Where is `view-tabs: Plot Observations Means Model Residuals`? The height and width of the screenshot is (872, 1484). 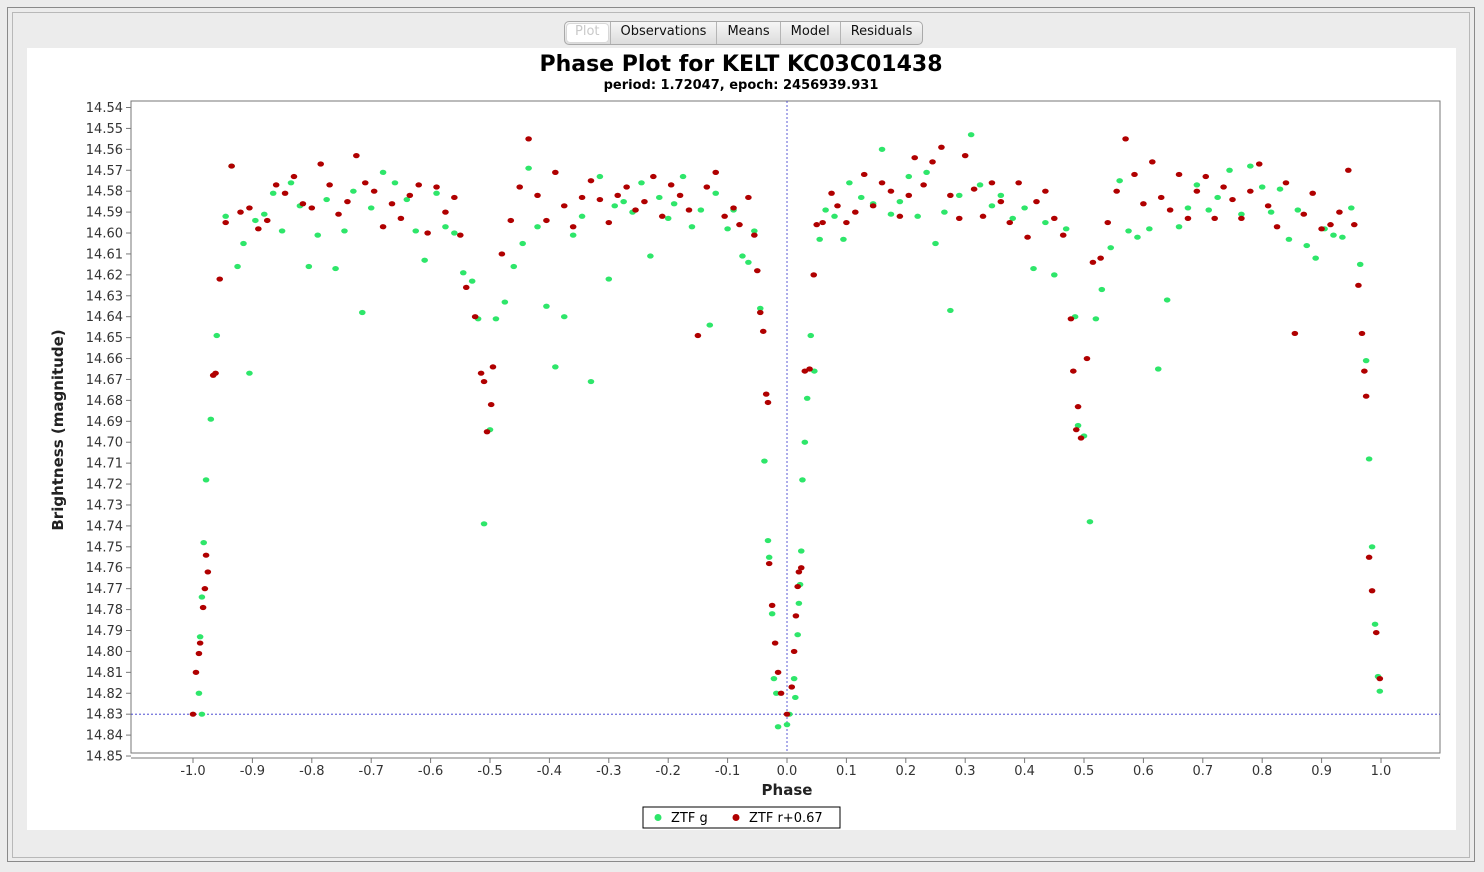 view-tabs: Plot Observations Means Model Residuals is located at coordinates (744, 33).